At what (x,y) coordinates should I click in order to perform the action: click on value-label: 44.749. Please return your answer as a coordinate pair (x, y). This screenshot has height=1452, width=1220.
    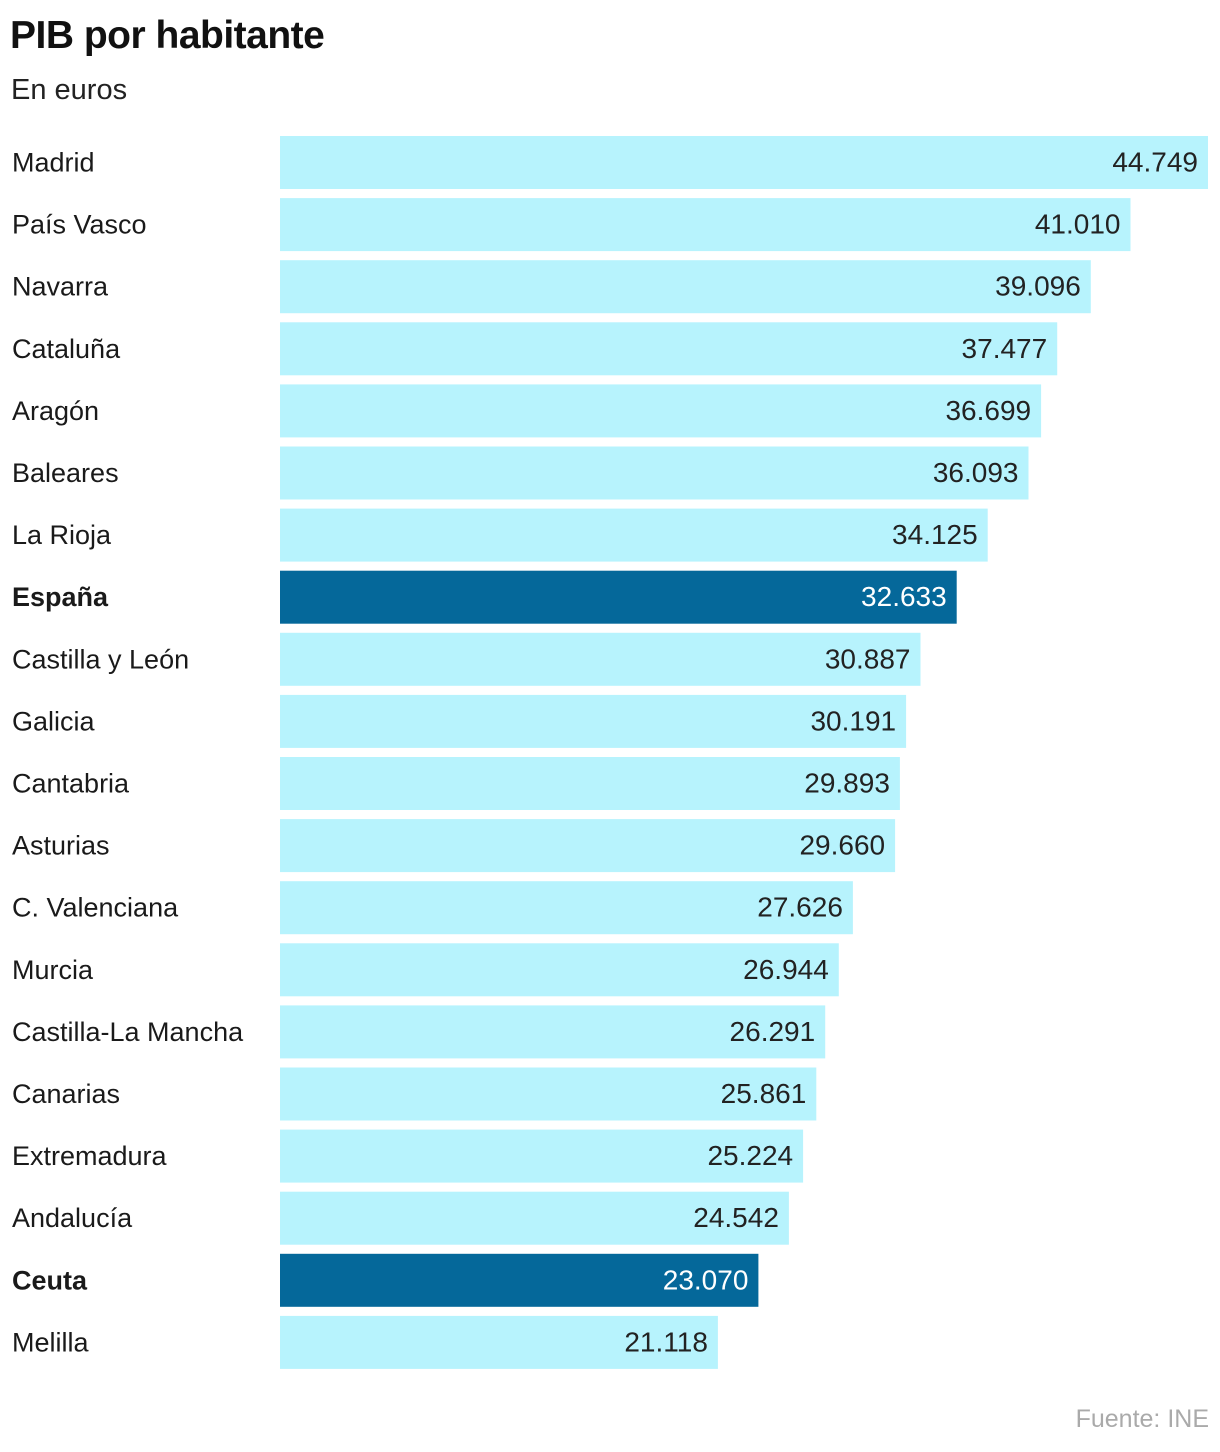
    Looking at the image, I should click on (1155, 162).